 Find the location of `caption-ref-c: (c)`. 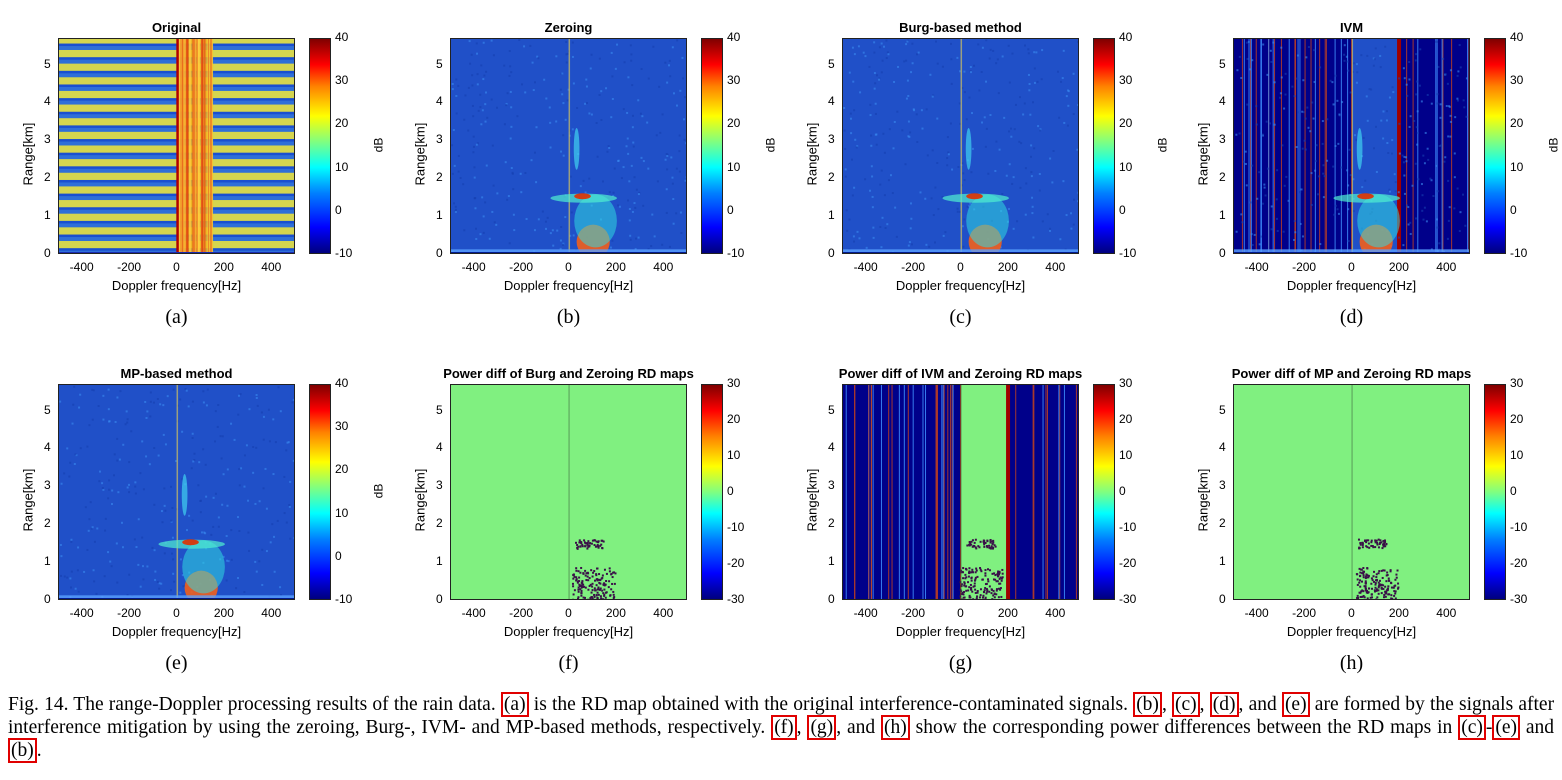

caption-ref-c: (c) is located at coordinates (1186, 704).